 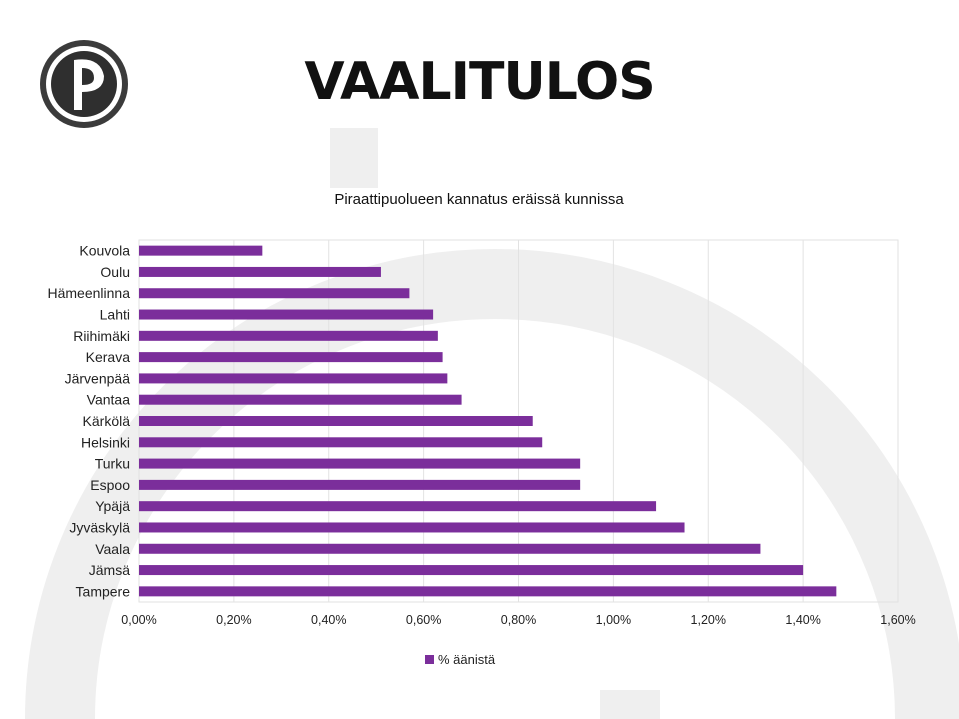 I want to click on category-label: Oulu, so click(x=115, y=272).